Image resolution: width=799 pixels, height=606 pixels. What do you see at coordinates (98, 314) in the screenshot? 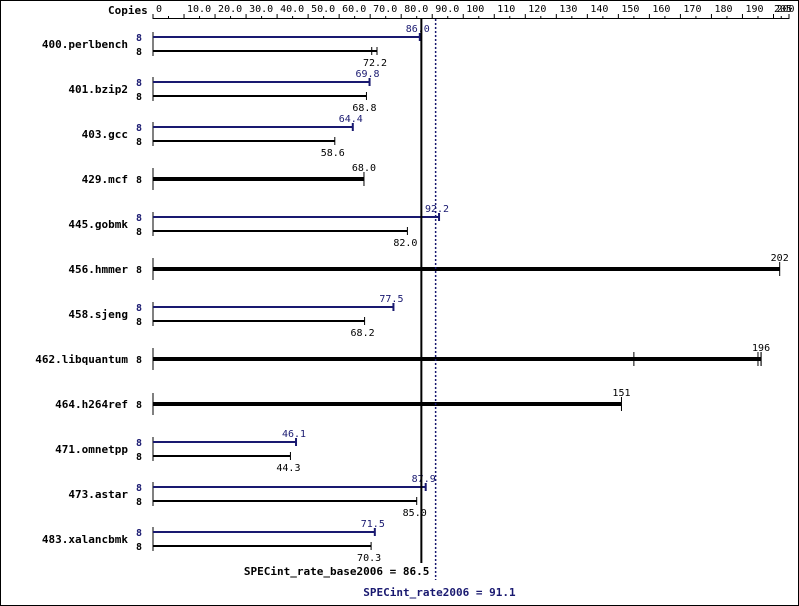
I see `benchmark-label: 458.sjeng` at bounding box center [98, 314].